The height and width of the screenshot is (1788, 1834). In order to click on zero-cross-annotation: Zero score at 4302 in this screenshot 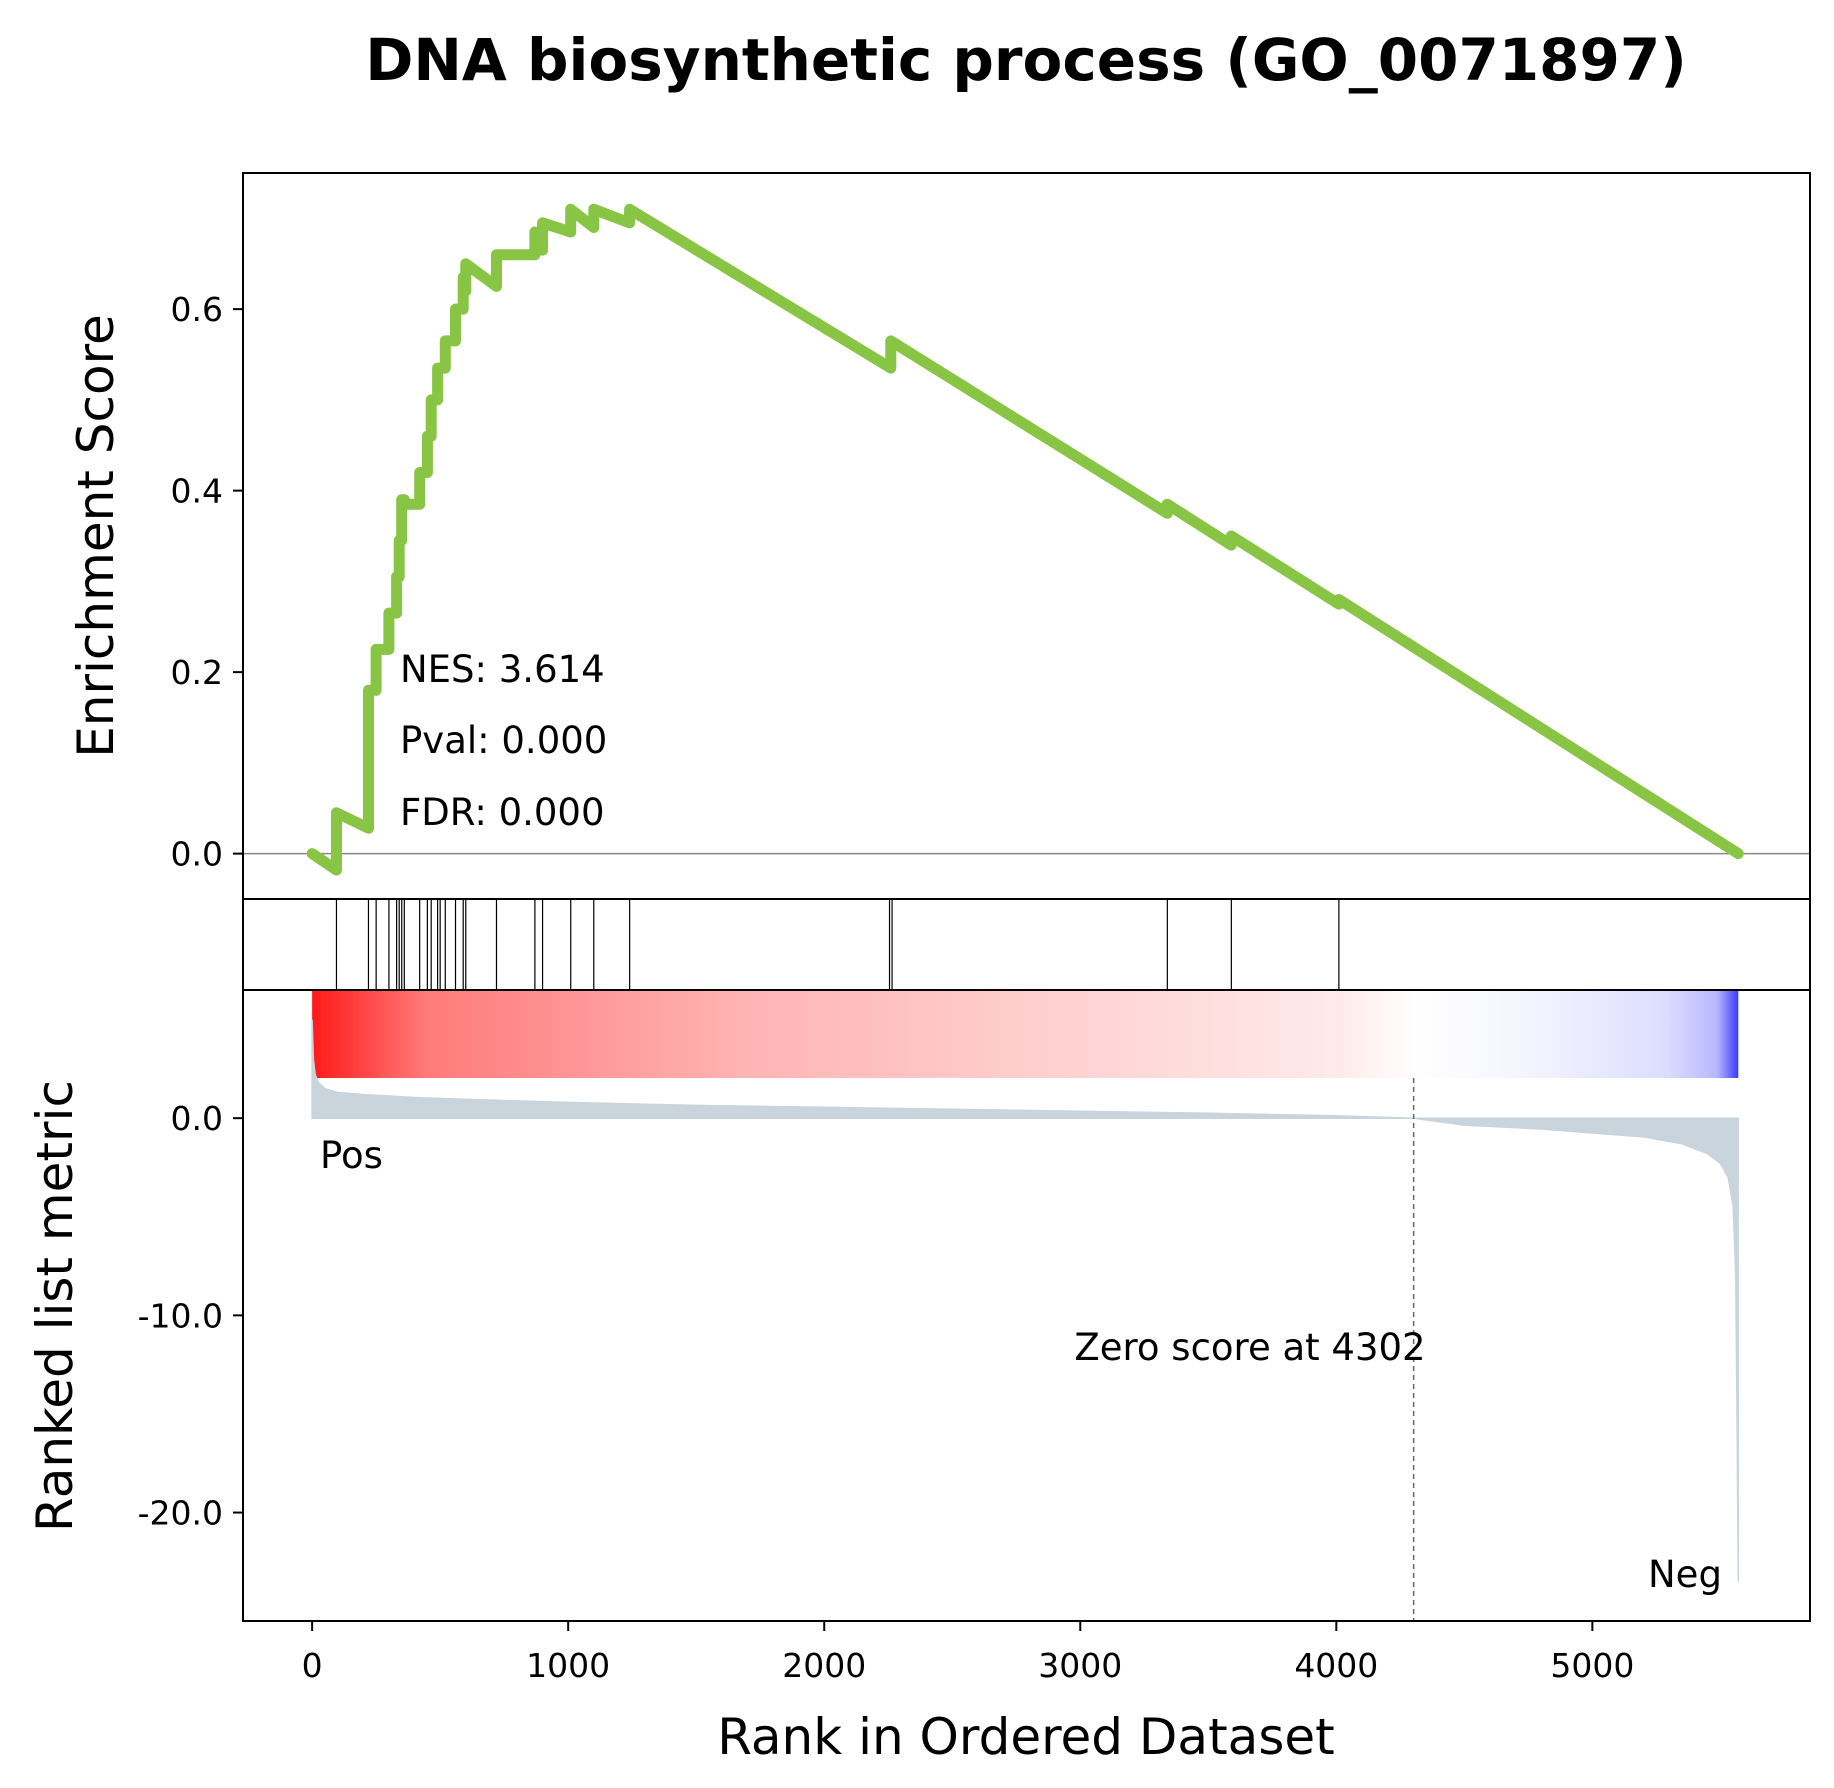, I will do `click(1249, 1347)`.